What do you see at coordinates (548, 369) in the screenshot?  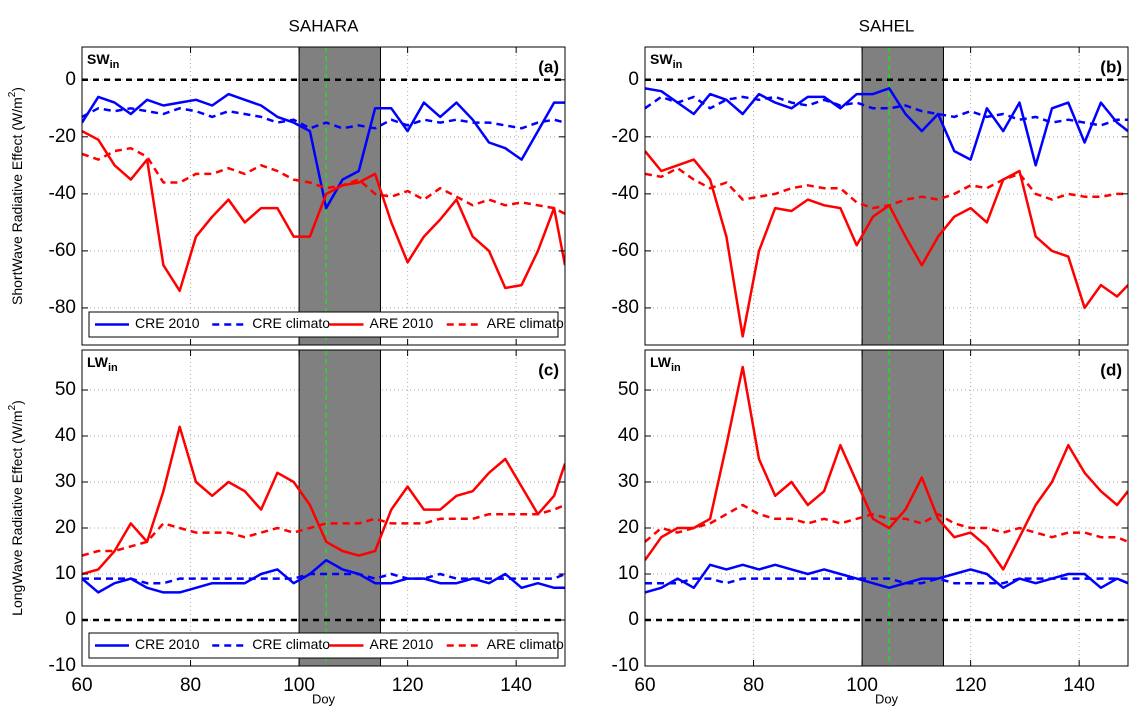 I see `panel-label: (c)` at bounding box center [548, 369].